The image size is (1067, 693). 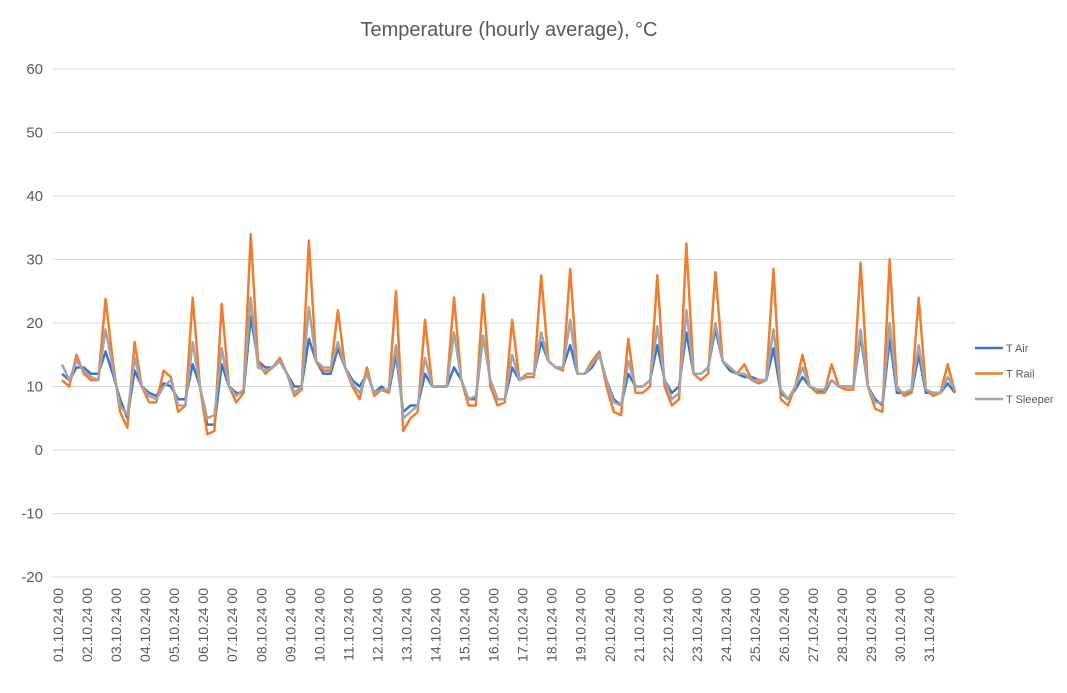 What do you see at coordinates (726, 625) in the screenshot?
I see `x-tick-label: 24.10.24 00` at bounding box center [726, 625].